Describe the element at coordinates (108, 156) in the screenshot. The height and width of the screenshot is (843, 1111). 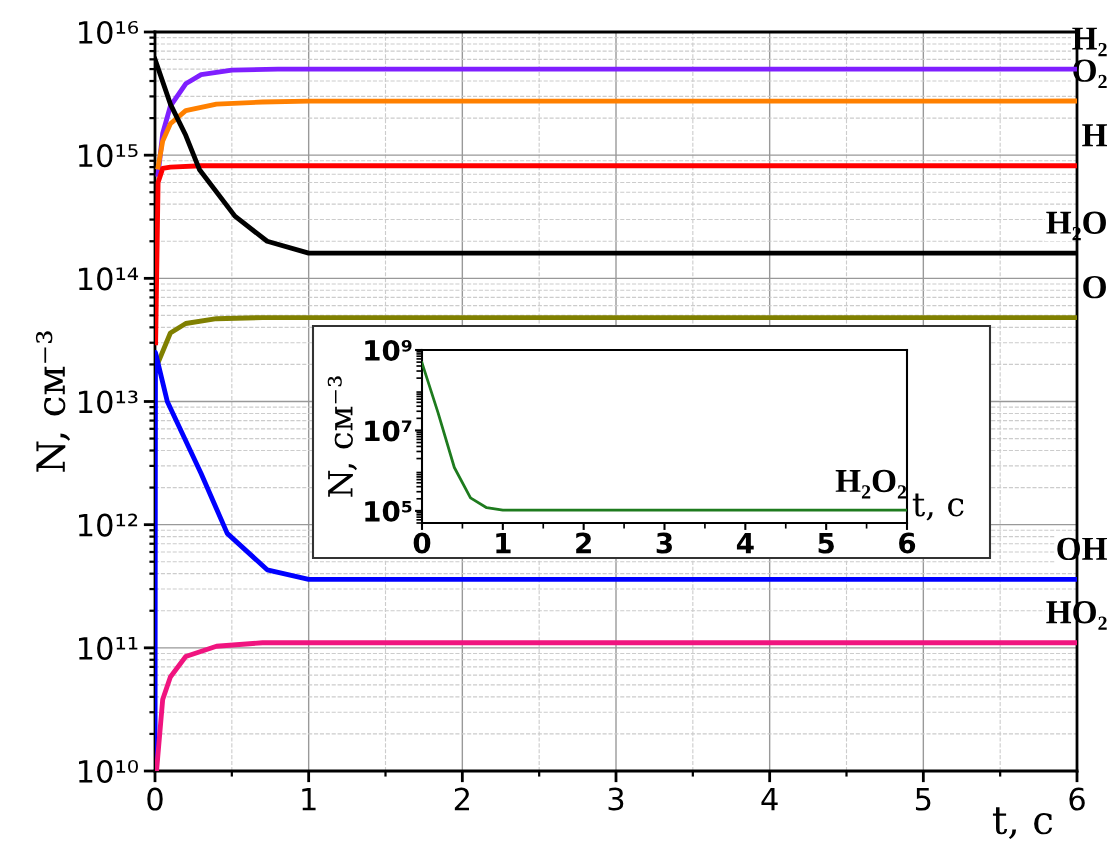
I see `y-tick-label: 10¹⁵` at that location.